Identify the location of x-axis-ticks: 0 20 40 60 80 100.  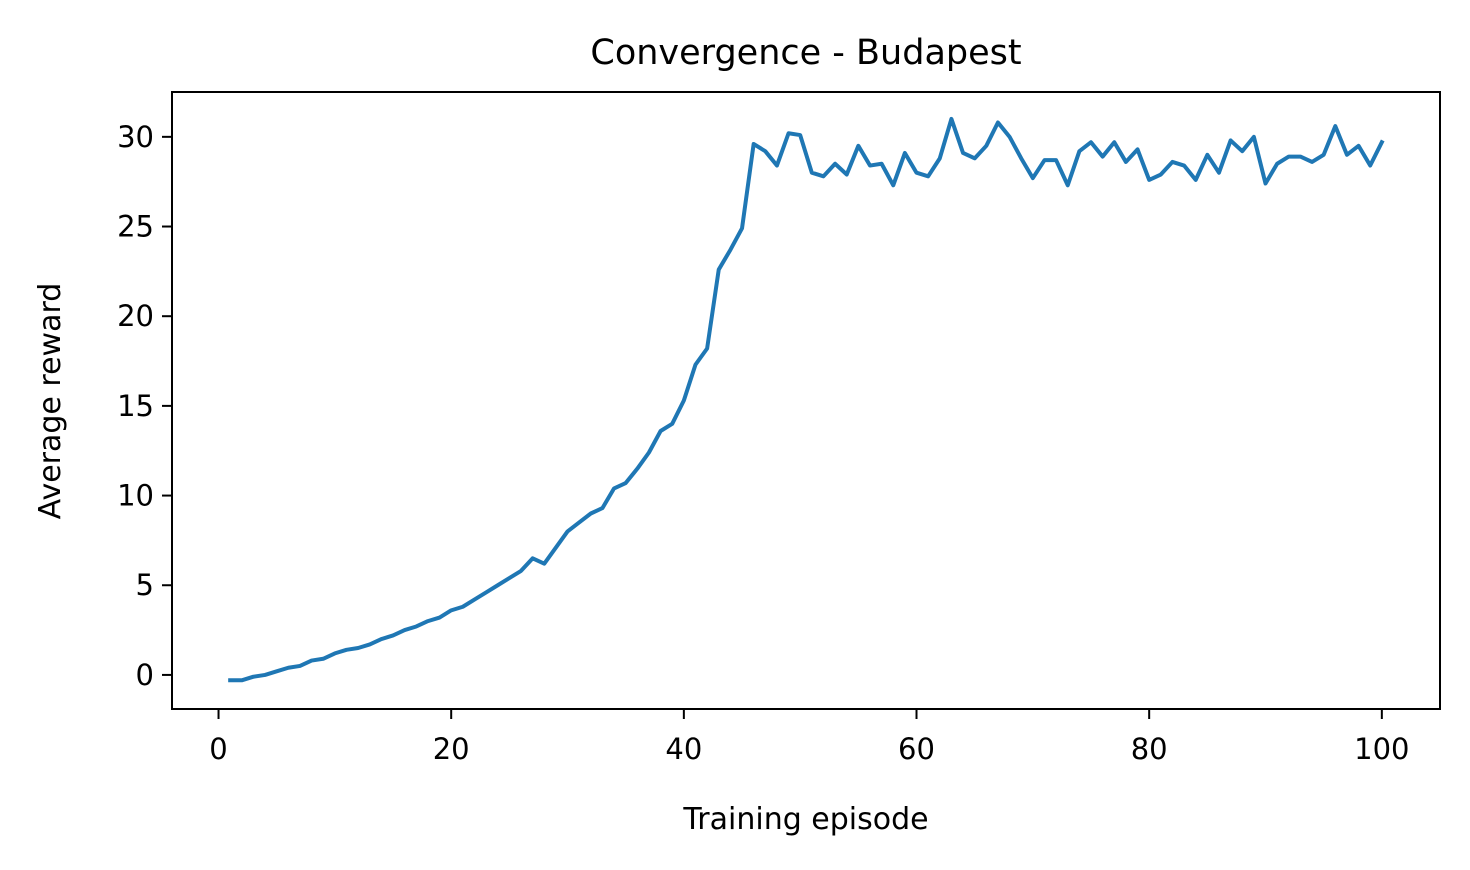
(809, 737).